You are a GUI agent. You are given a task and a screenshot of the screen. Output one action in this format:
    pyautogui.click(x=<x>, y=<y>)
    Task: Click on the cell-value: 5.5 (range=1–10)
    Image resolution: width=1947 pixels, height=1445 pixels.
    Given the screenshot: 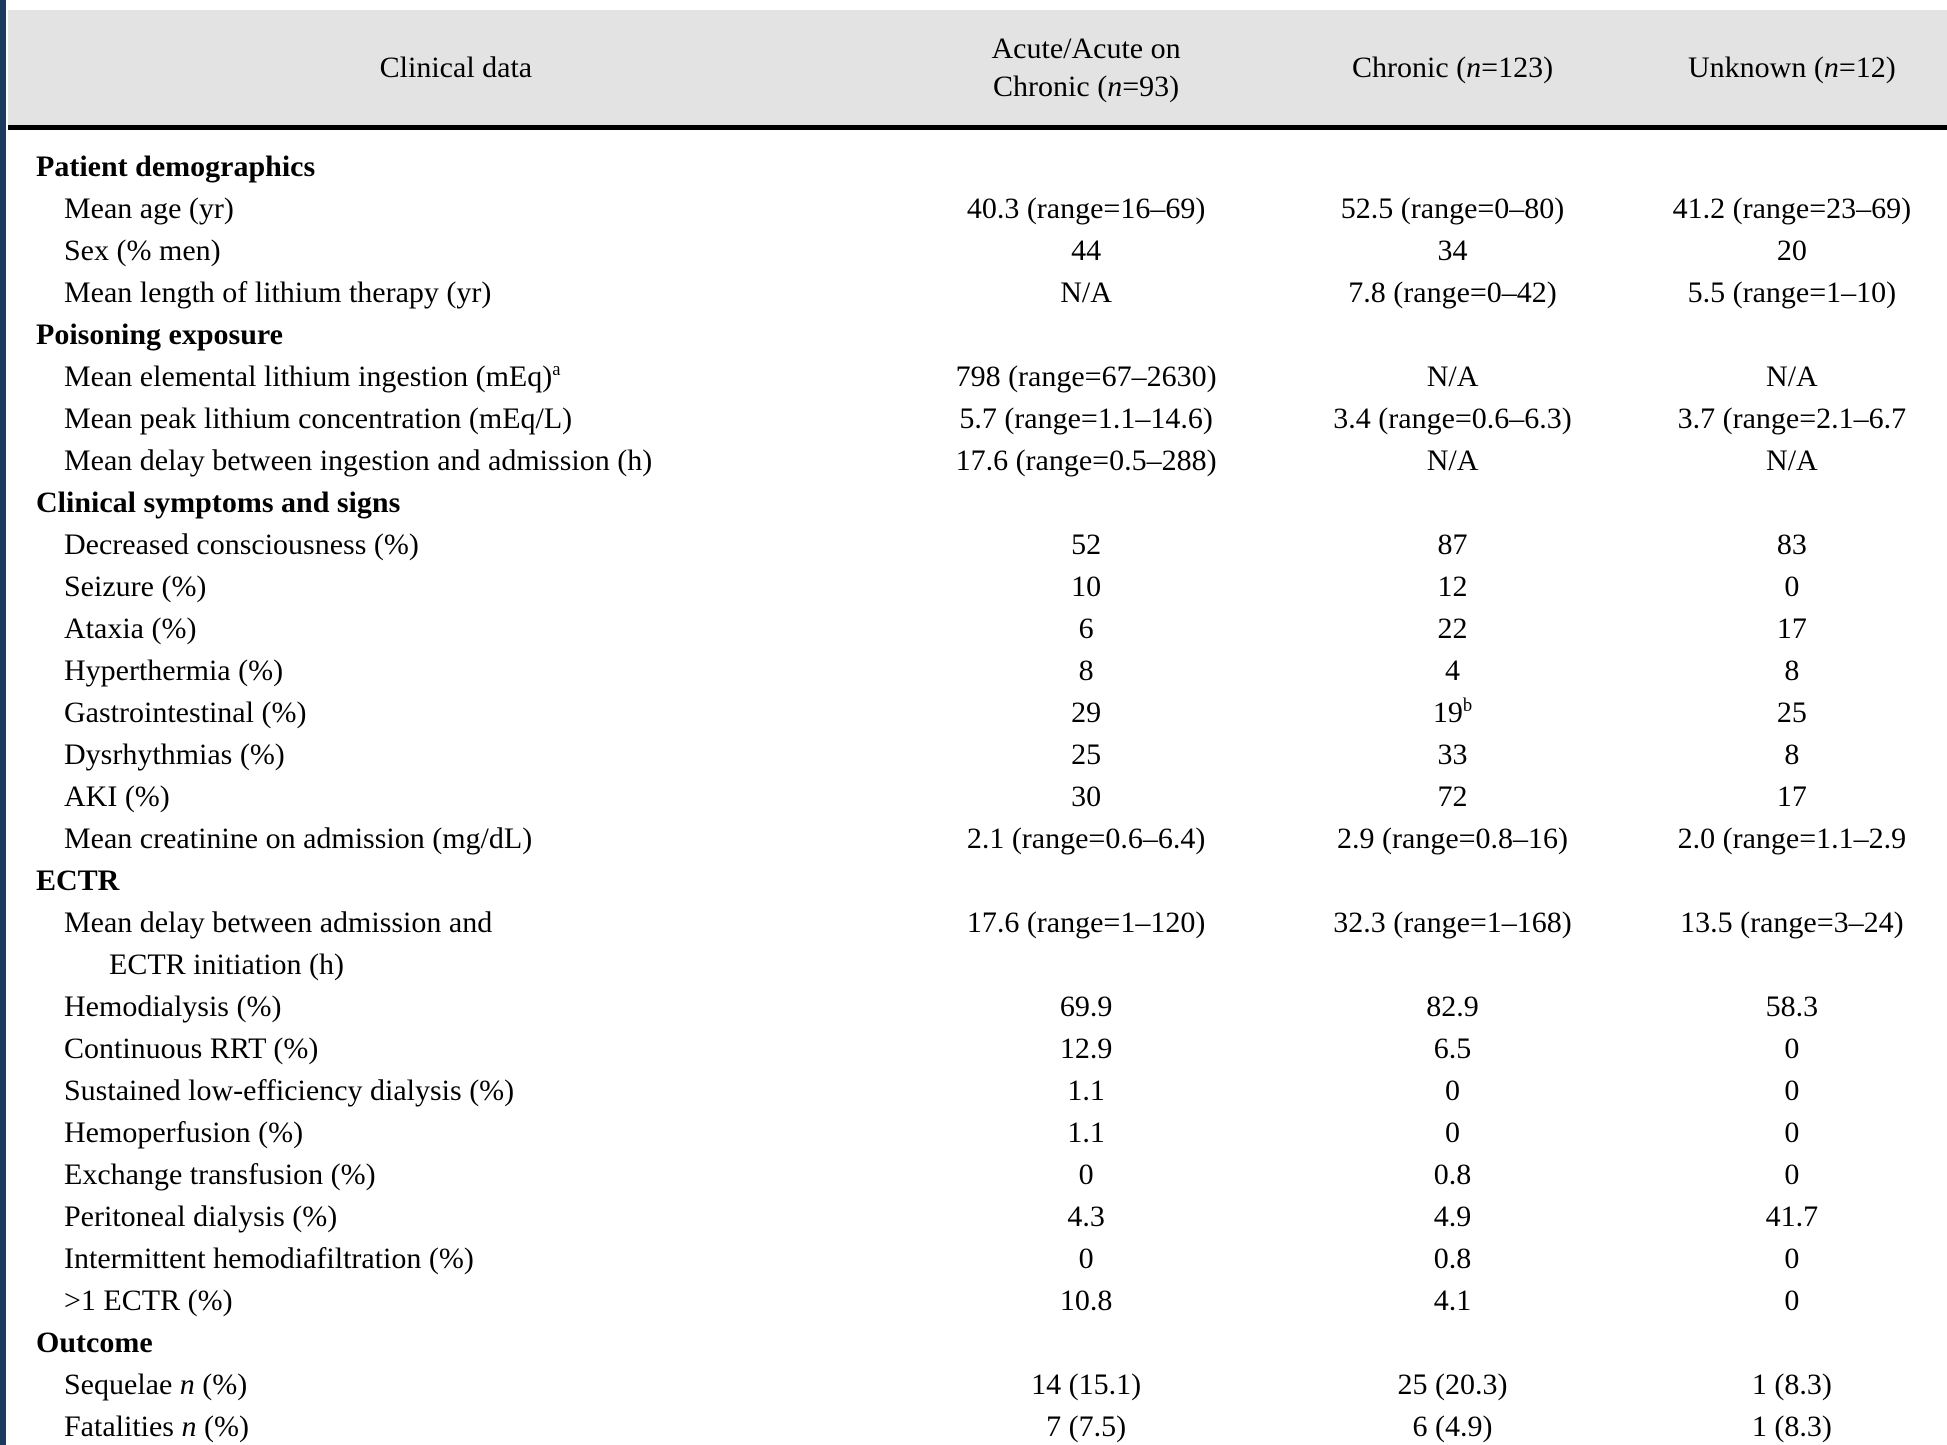 What is the action you would take?
    pyautogui.click(x=1792, y=292)
    